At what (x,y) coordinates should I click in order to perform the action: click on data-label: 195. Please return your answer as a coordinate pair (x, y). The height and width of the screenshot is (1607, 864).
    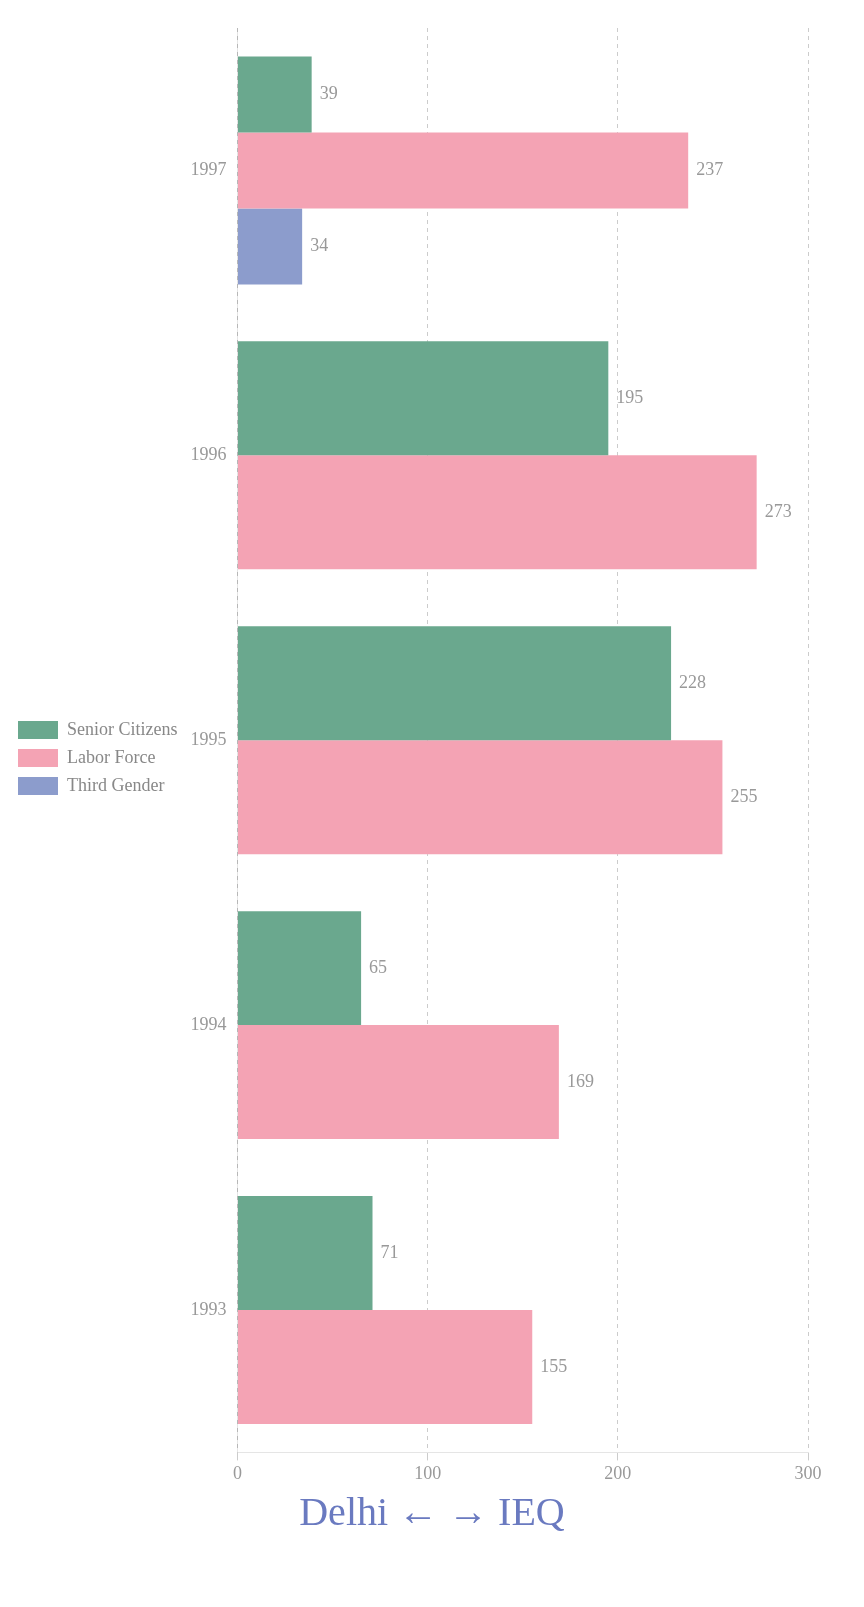
    Looking at the image, I should click on (630, 397).